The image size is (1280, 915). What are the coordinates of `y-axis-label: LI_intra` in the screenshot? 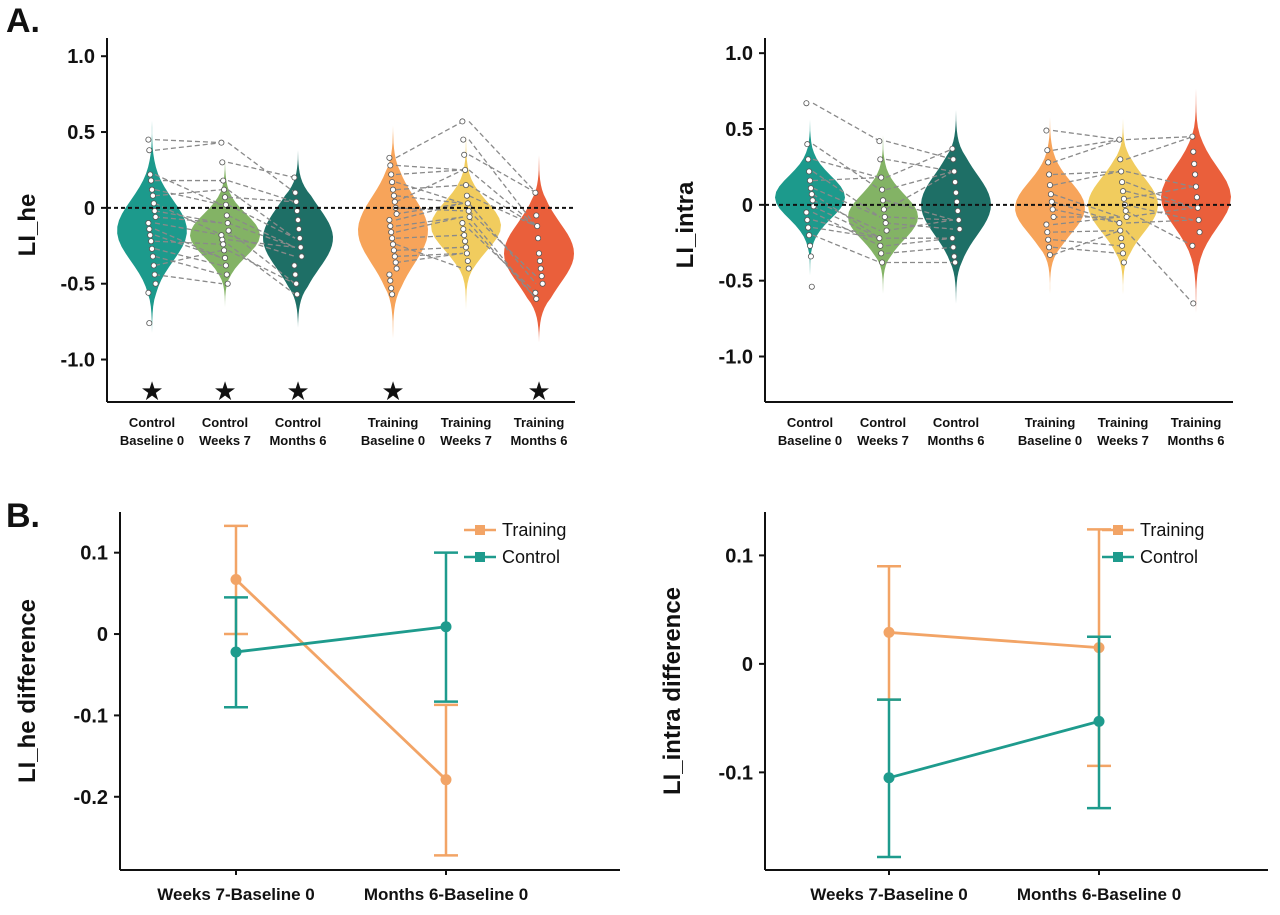 It's located at (685, 224).